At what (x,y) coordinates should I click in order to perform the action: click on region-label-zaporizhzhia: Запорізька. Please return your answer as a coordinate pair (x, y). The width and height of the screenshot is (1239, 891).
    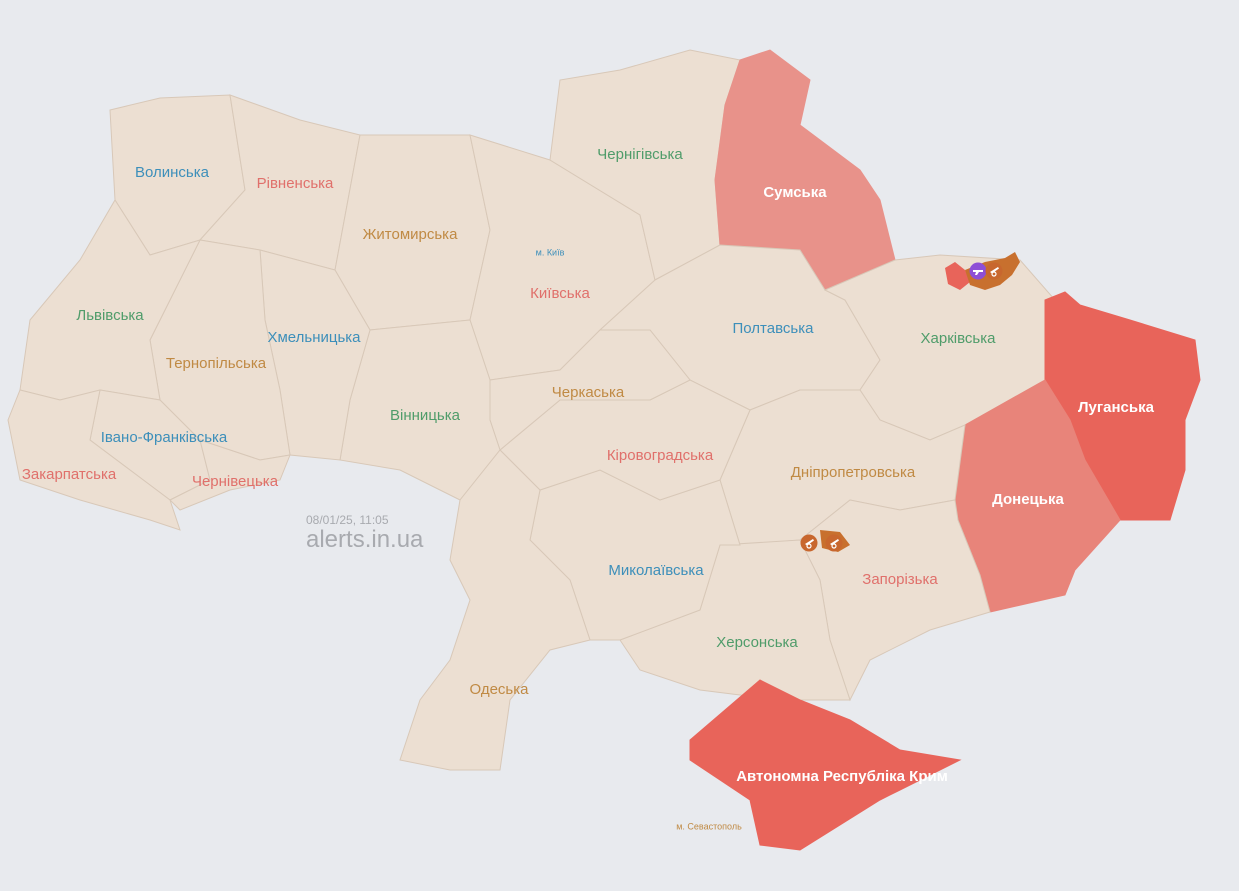
    Looking at the image, I should click on (900, 579).